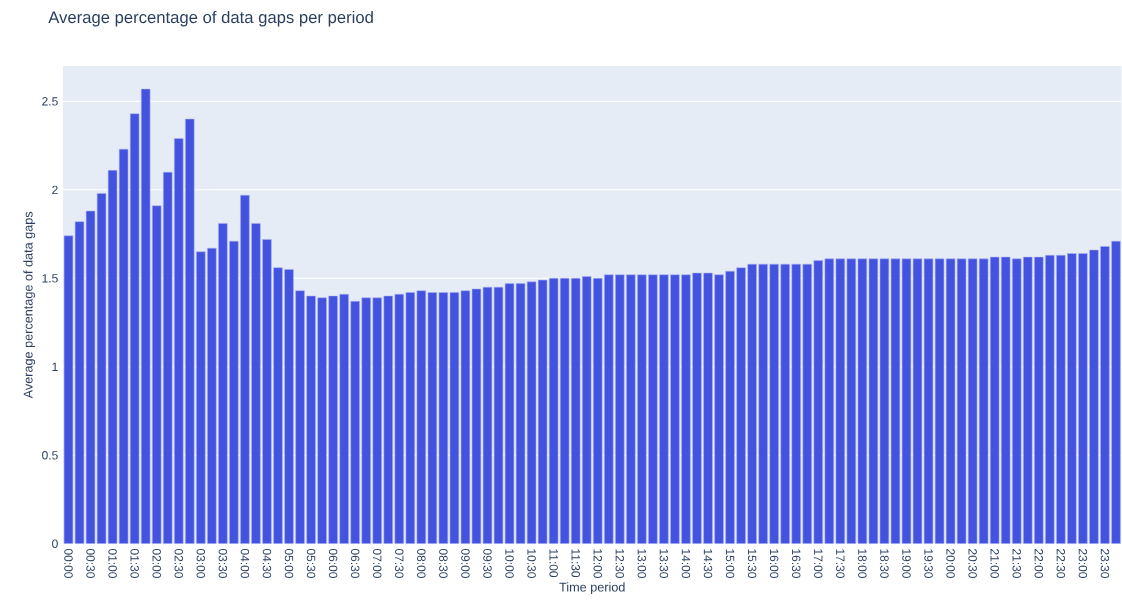 This screenshot has height=612, width=1122. What do you see at coordinates (1016, 564) in the screenshot?
I see `x-tick-label: 21:30` at bounding box center [1016, 564].